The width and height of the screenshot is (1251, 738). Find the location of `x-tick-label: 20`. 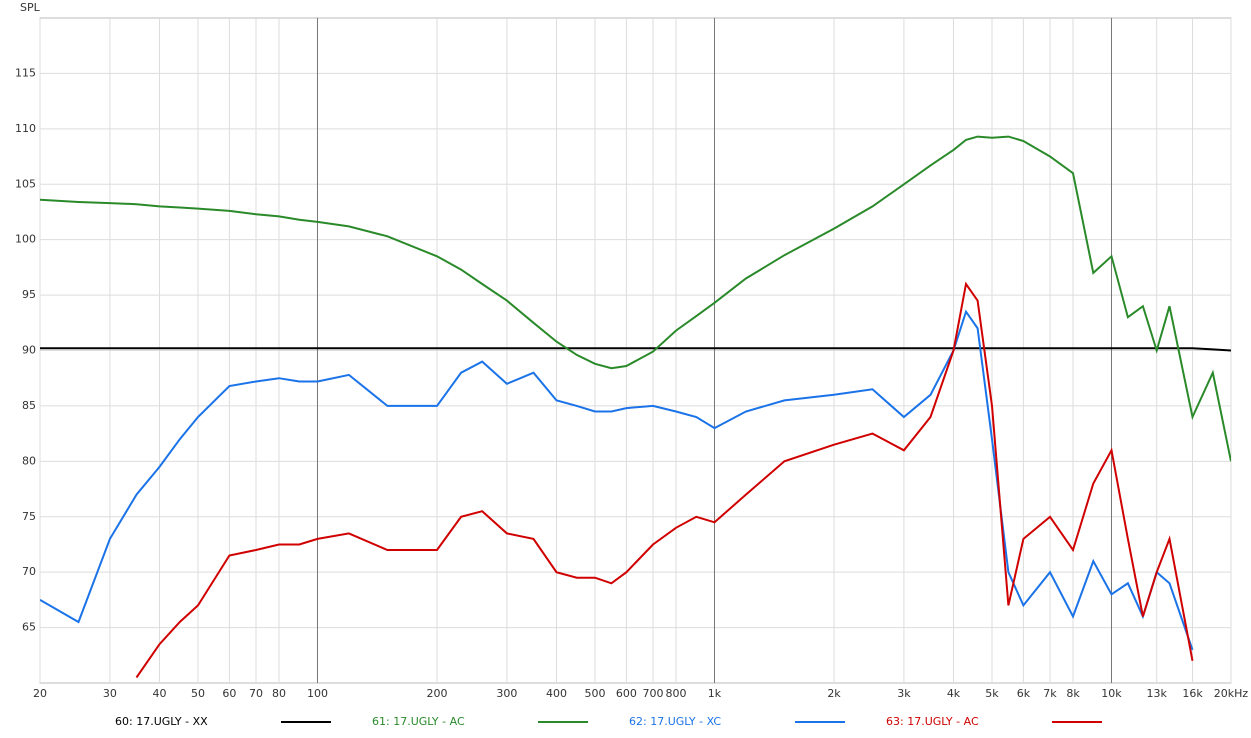

x-tick-label: 20 is located at coordinates (40, 693).